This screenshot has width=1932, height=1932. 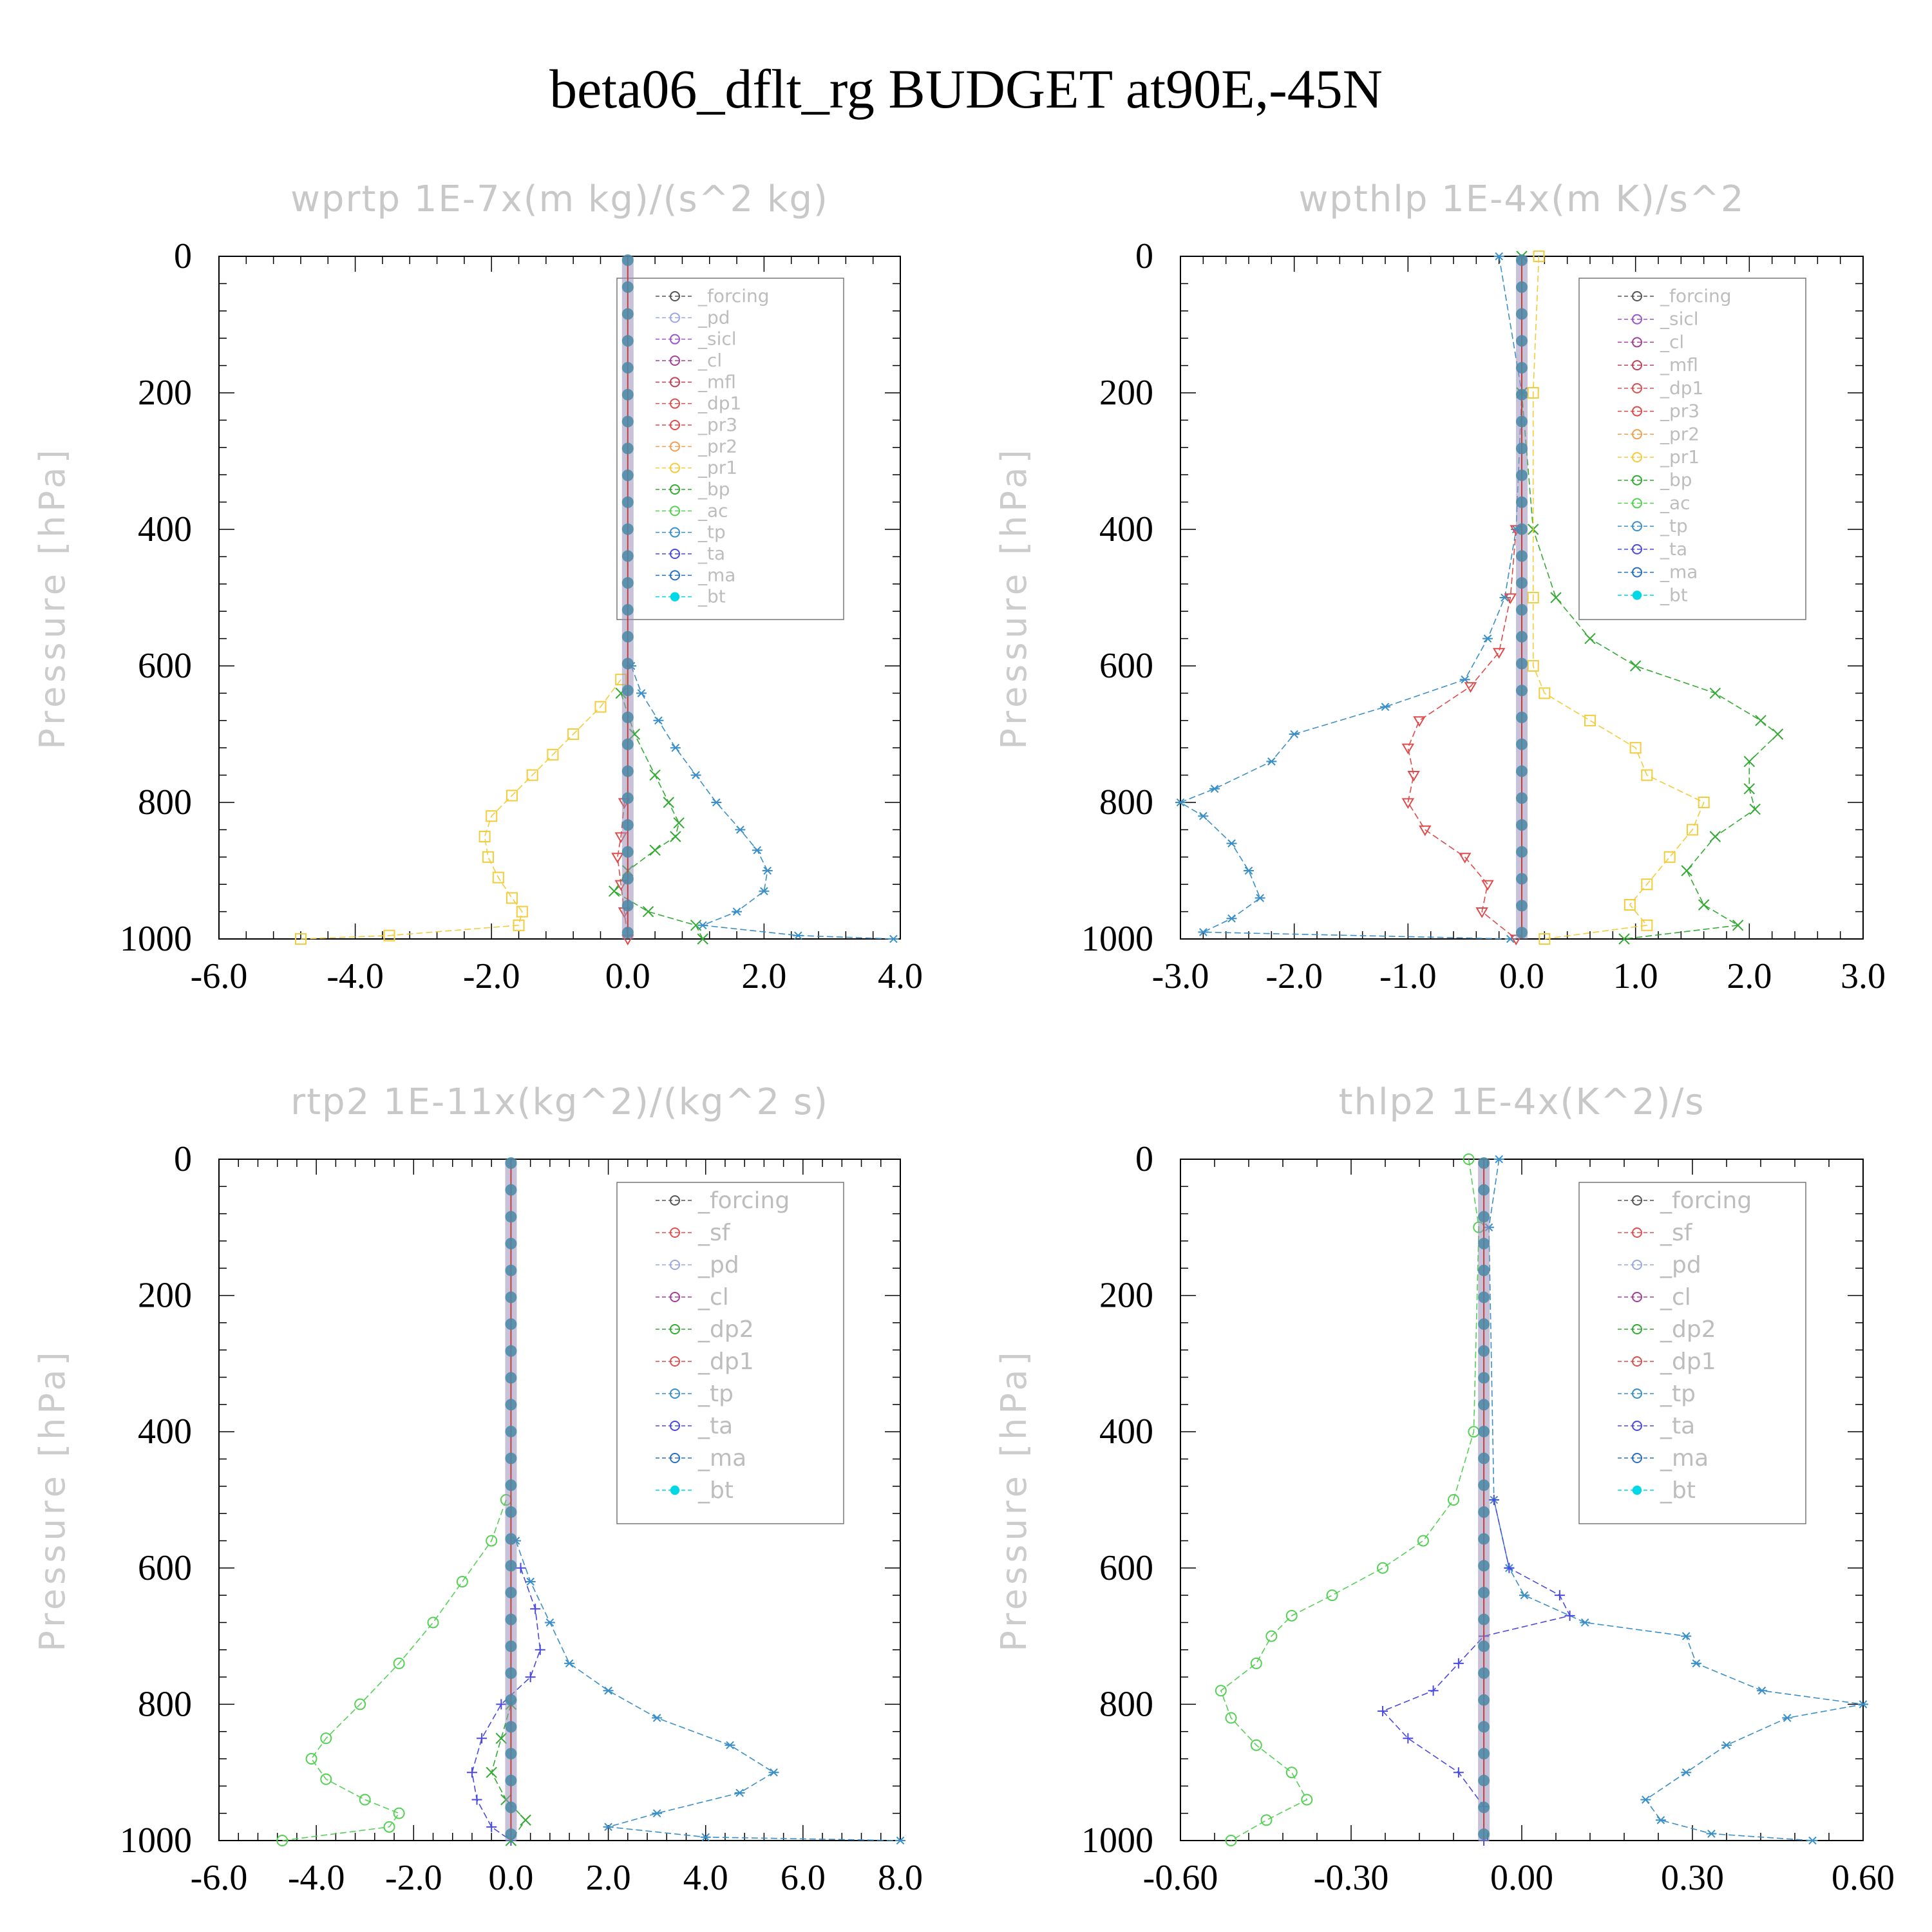 I want to click on x-tick-label: -0.30, so click(x=1351, y=1878).